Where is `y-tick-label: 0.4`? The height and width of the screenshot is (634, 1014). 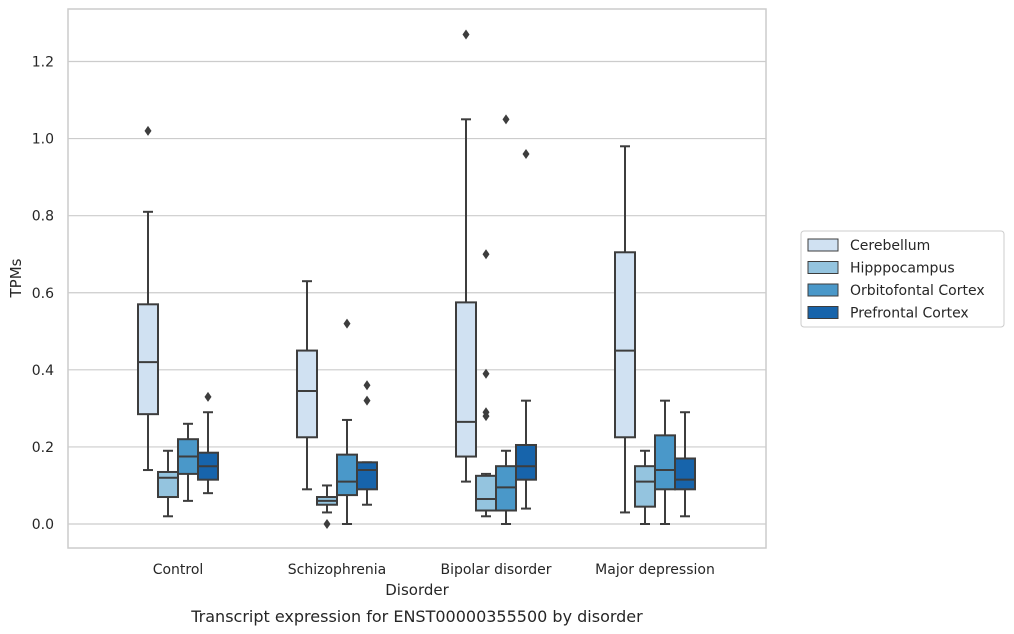 y-tick-label: 0.4 is located at coordinates (43, 371).